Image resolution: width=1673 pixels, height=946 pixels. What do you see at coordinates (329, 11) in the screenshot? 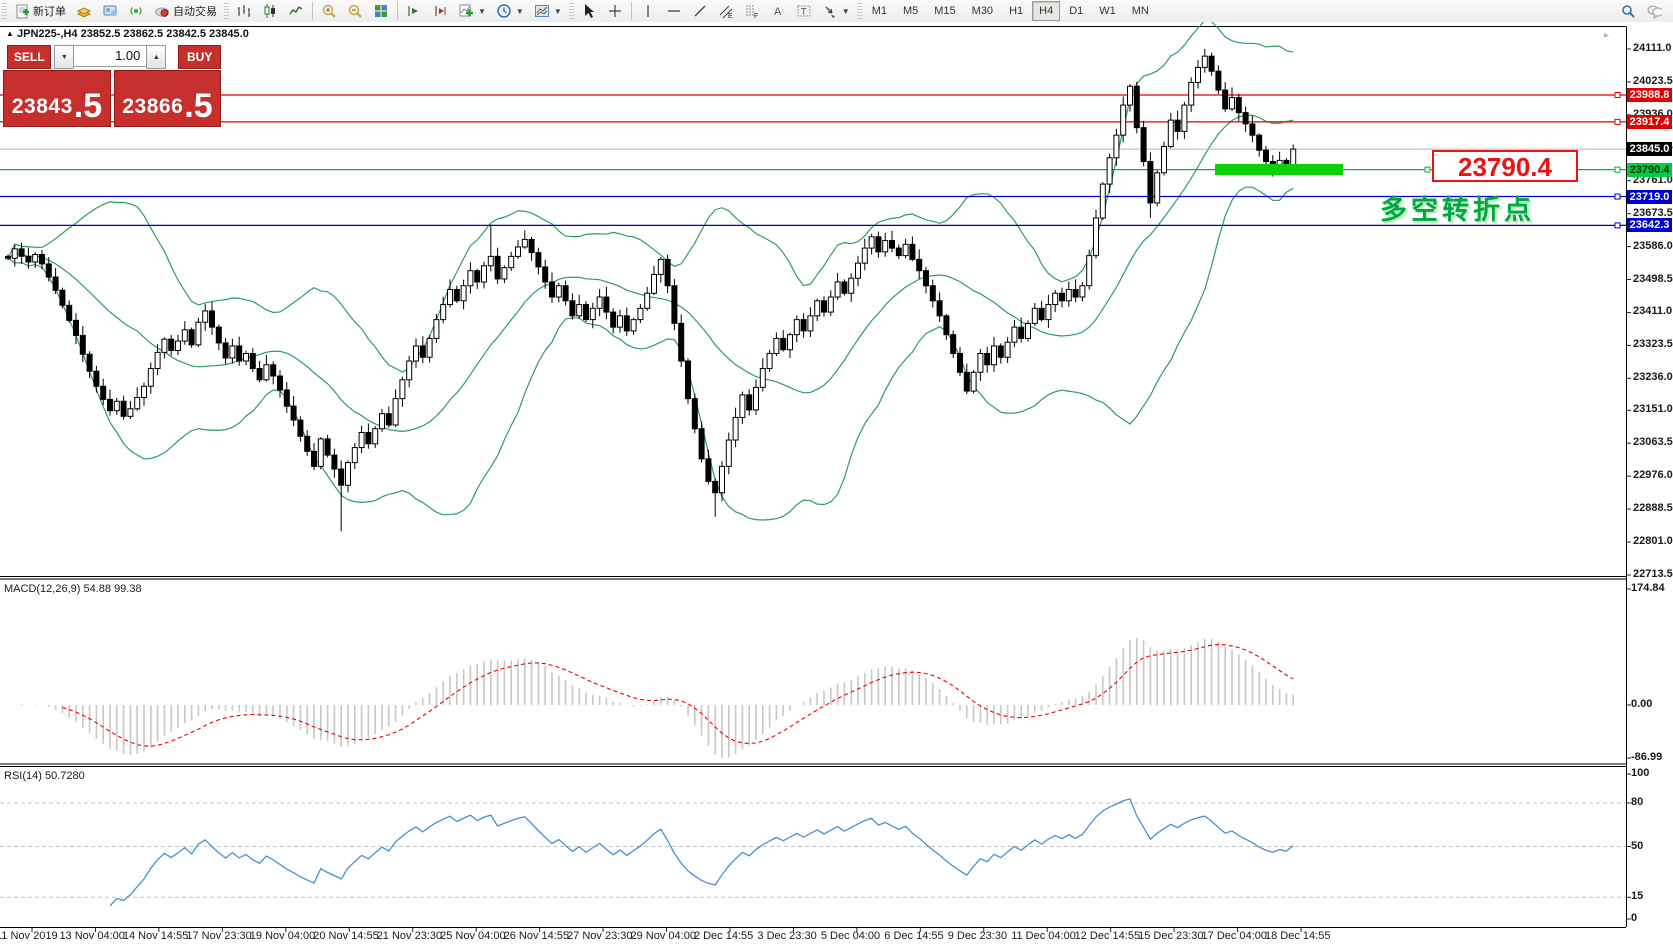
I see `zoom-in-button` at bounding box center [329, 11].